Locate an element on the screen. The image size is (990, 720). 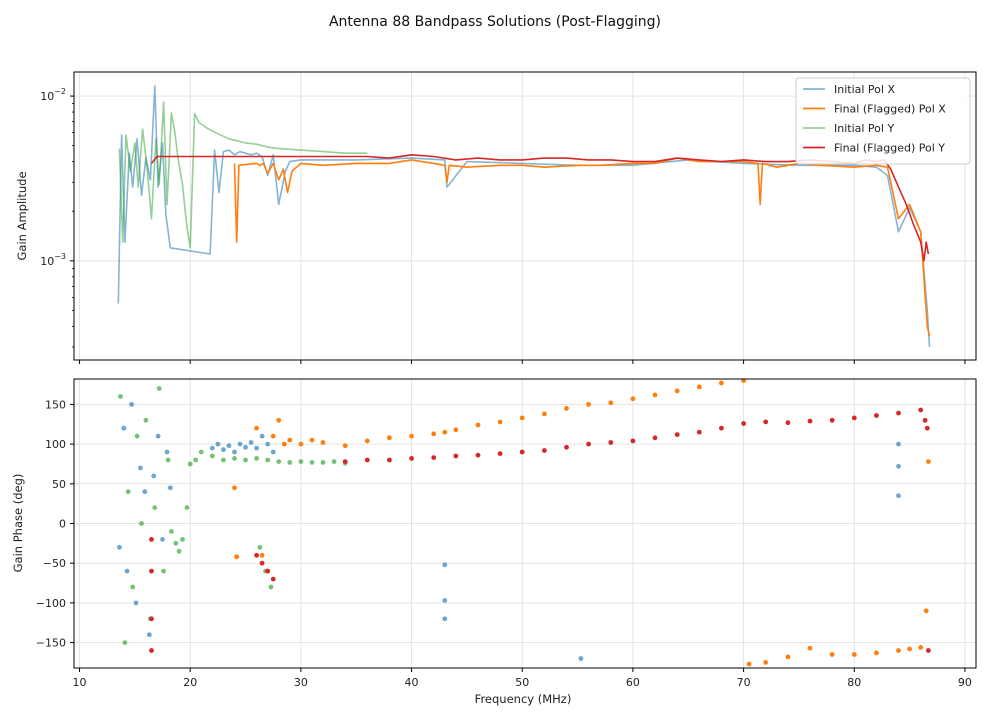
xtick-label: 10 is located at coordinates (80, 682).